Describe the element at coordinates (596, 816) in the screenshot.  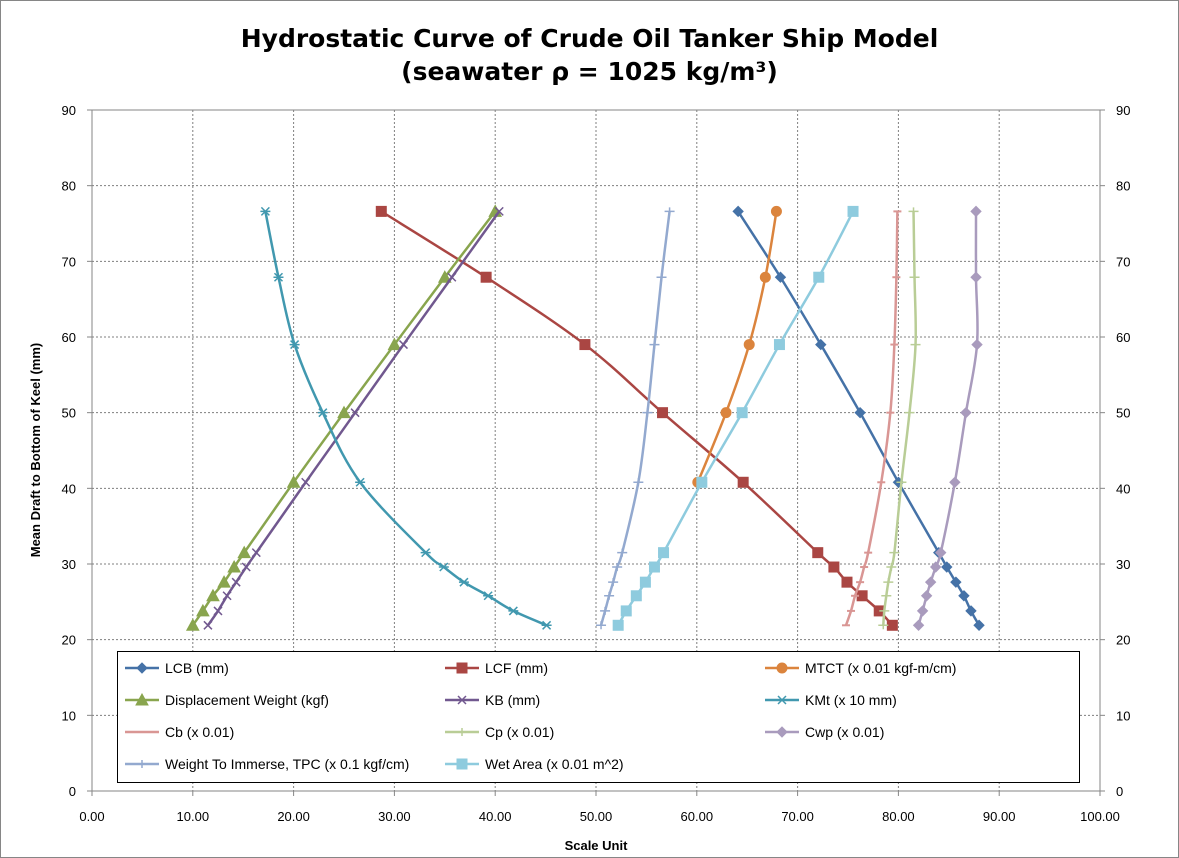
I see `x-tick-label: 50.00` at that location.